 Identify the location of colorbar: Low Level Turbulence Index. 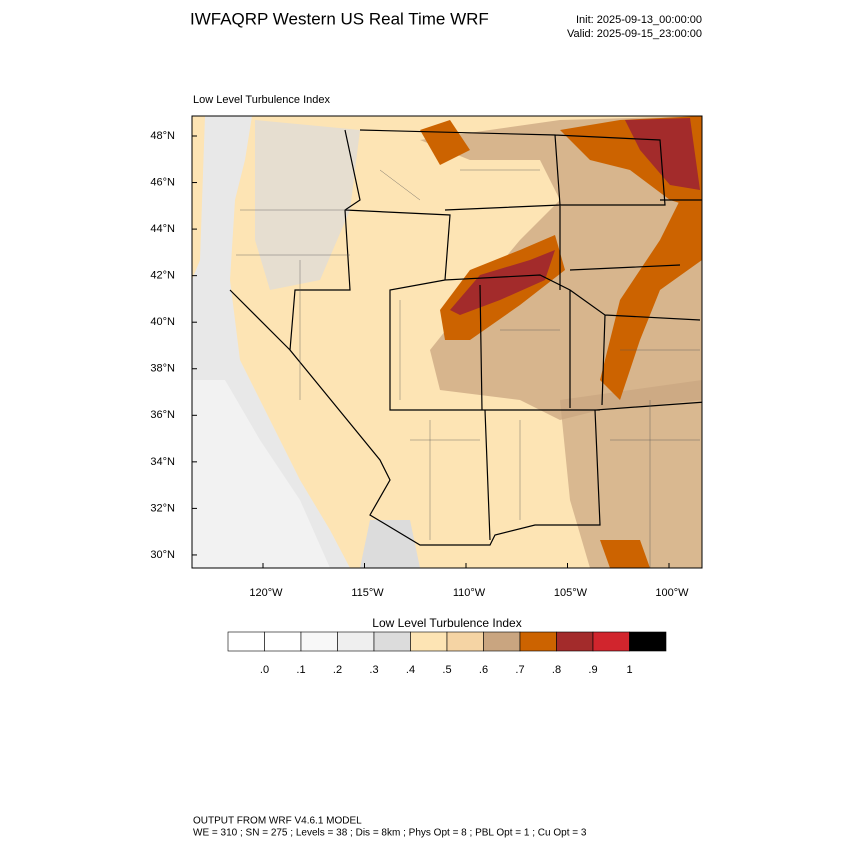
(446, 623).